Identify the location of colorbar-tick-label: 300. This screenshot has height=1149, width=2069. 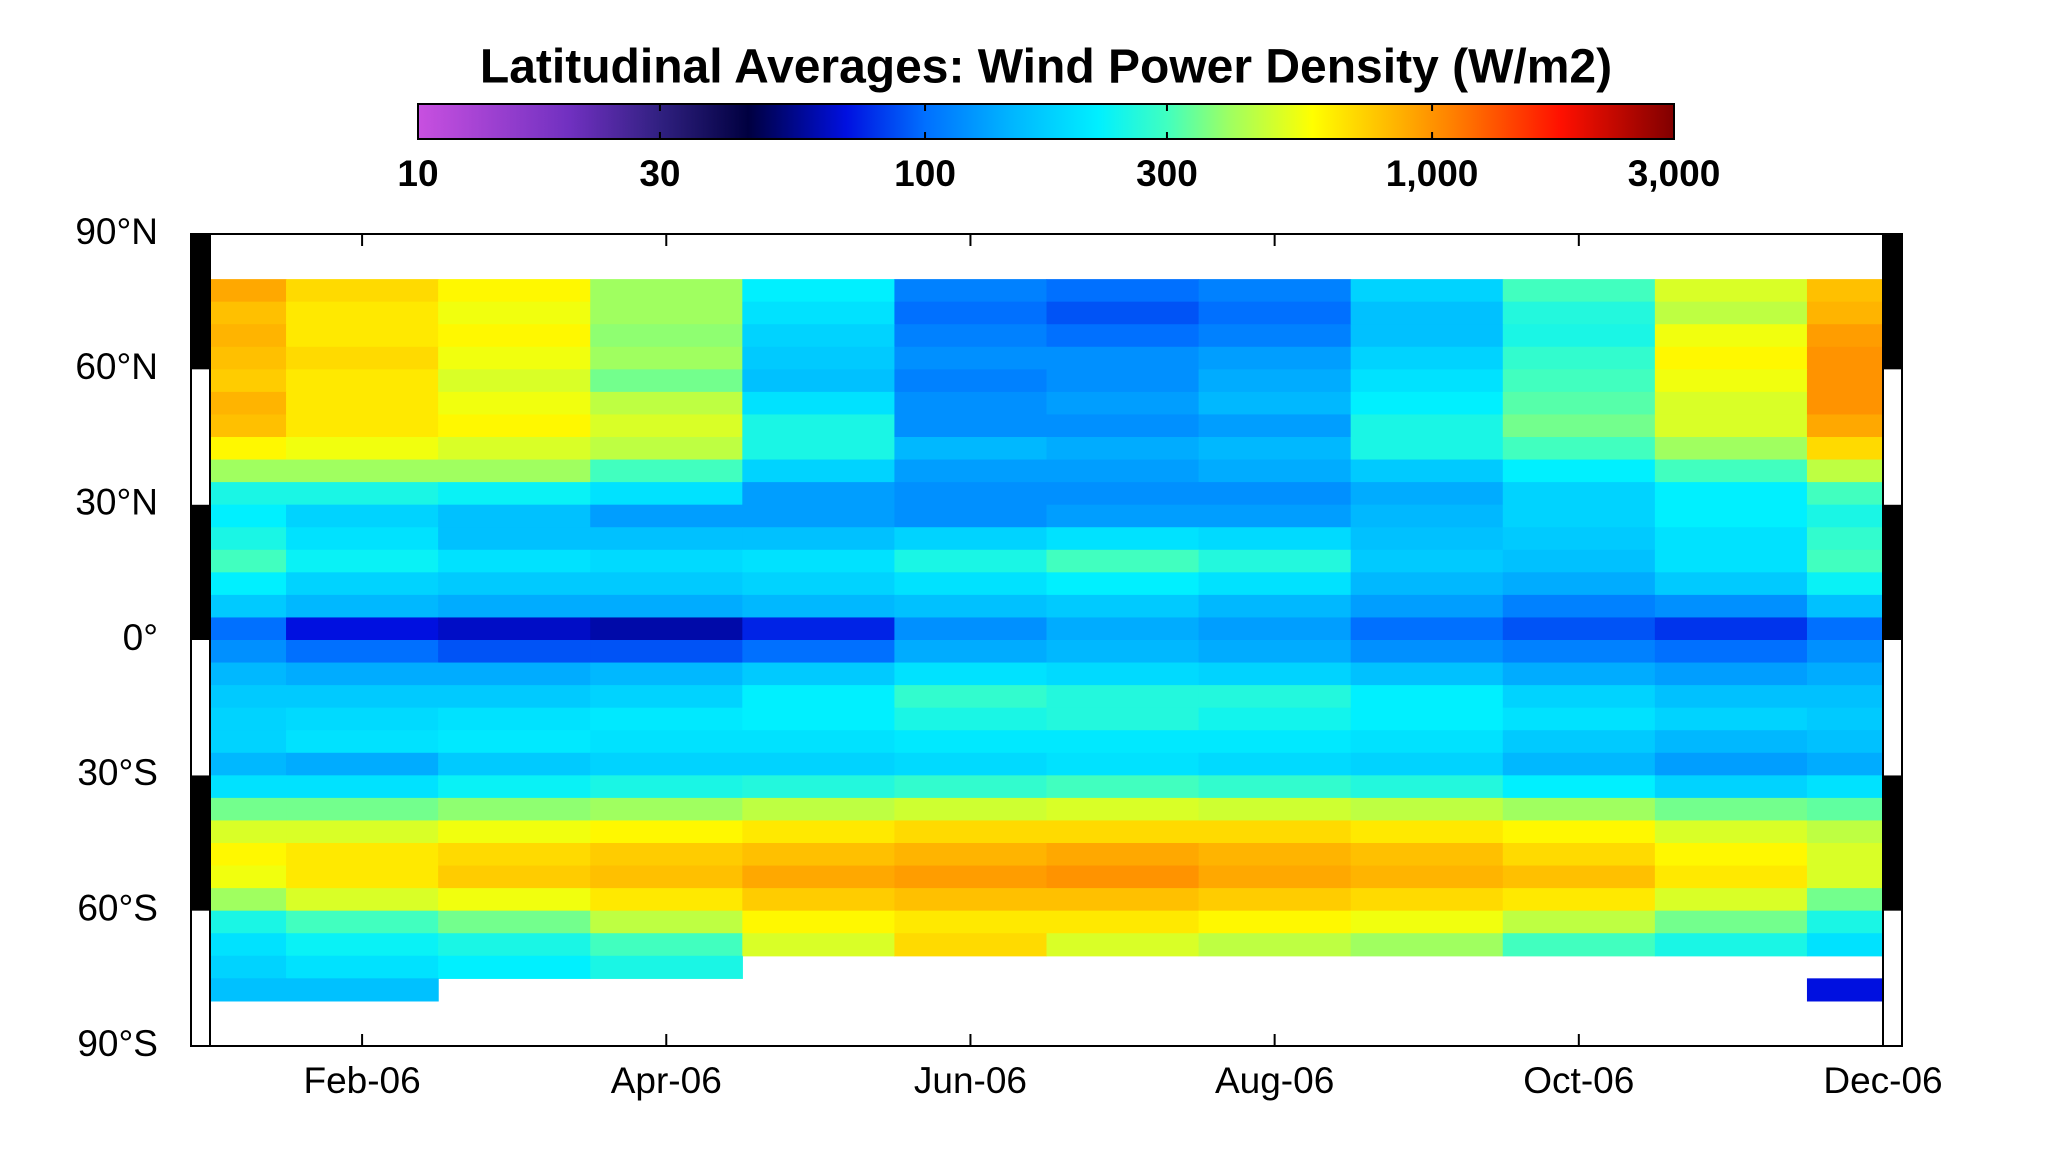
(1167, 173).